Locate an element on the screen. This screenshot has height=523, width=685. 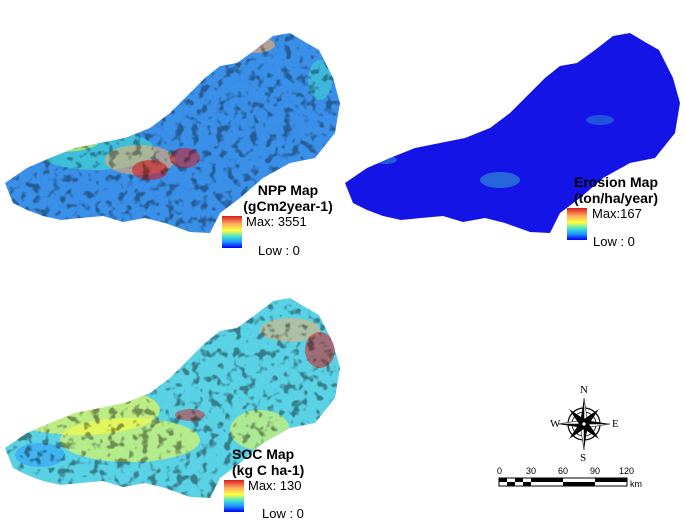
erosion-color-ramp is located at coordinates (577, 224).